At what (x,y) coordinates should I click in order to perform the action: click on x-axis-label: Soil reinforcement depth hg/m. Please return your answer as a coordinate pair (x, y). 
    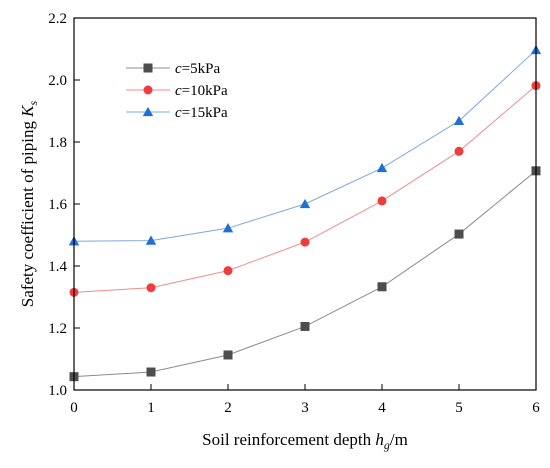
    Looking at the image, I should click on (305, 441).